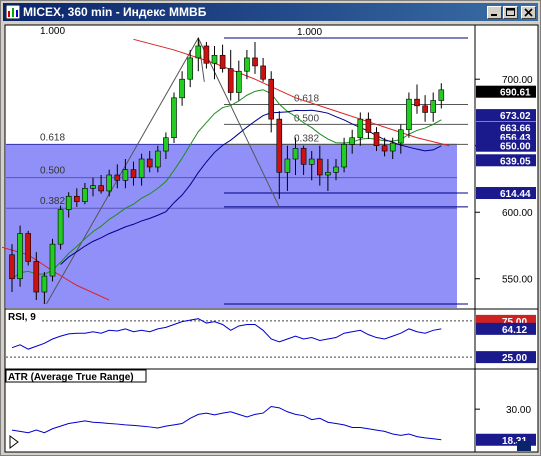 The image size is (541, 456). Describe the element at coordinates (226, 334) in the screenshot. I see `rsi-line` at that location.